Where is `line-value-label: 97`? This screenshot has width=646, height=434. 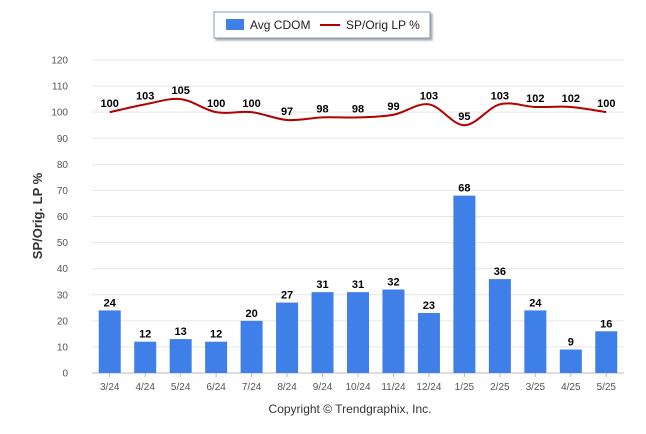
line-value-label: 97 is located at coordinates (287, 112).